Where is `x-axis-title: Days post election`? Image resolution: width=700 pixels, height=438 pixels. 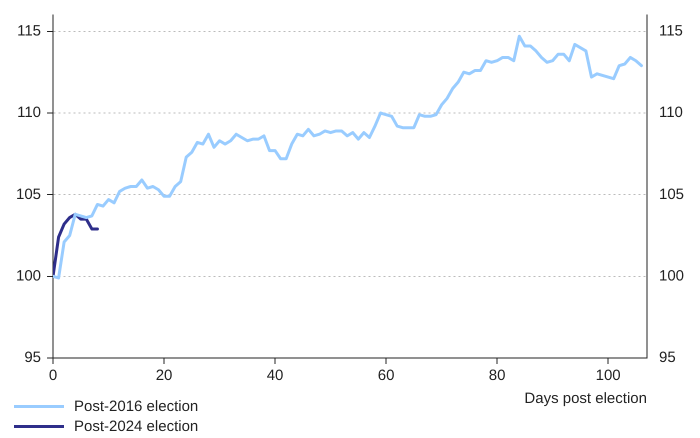
x-axis-title: Days post election is located at coordinates (585, 399).